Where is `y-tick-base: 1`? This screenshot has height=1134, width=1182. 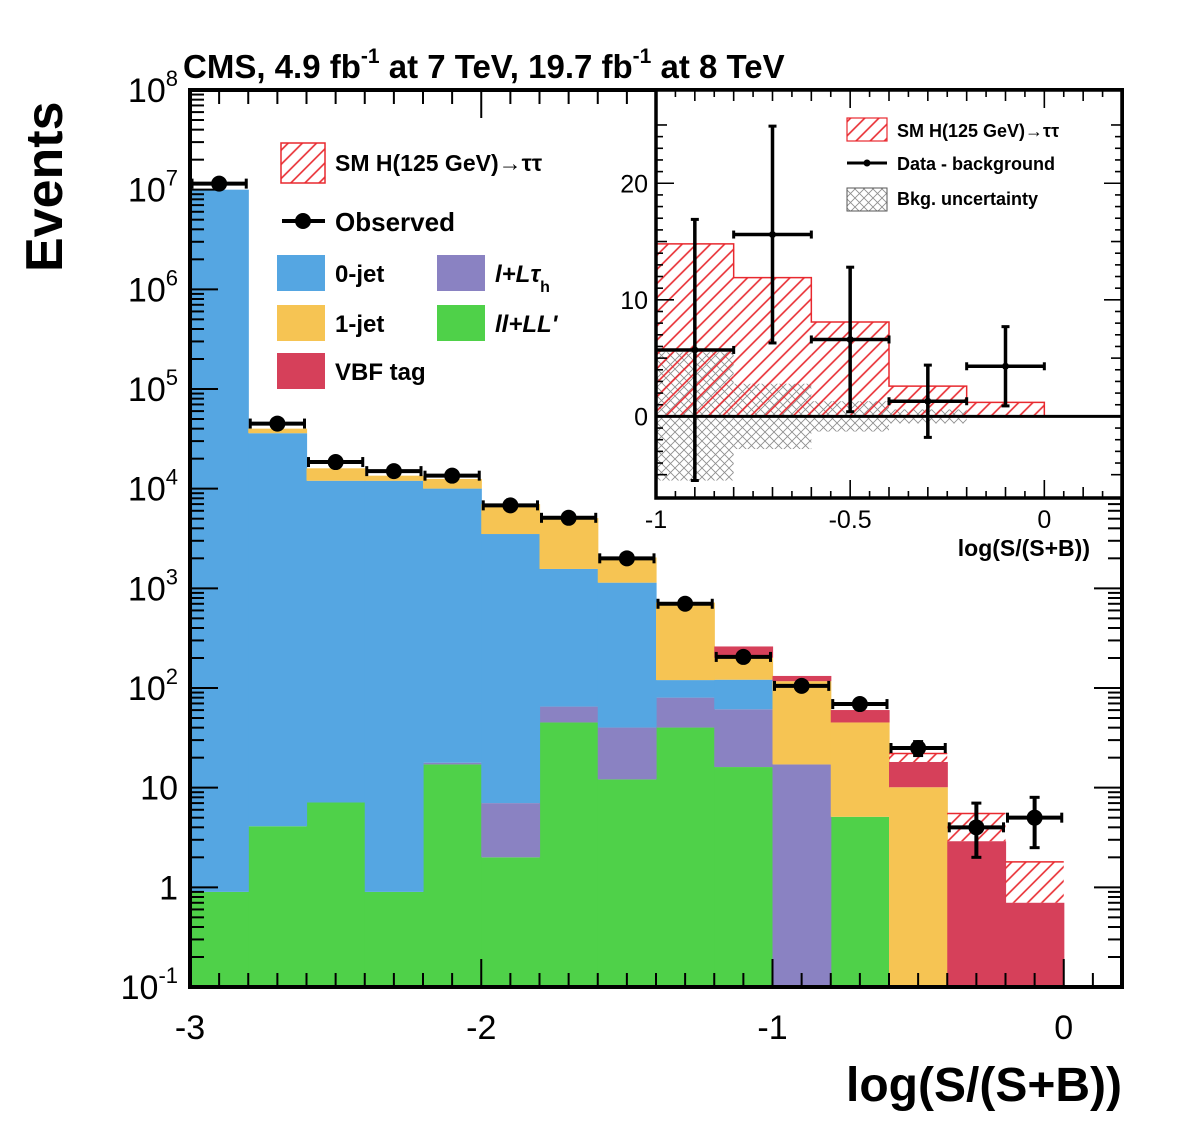 y-tick-base: 1 is located at coordinates (168, 888).